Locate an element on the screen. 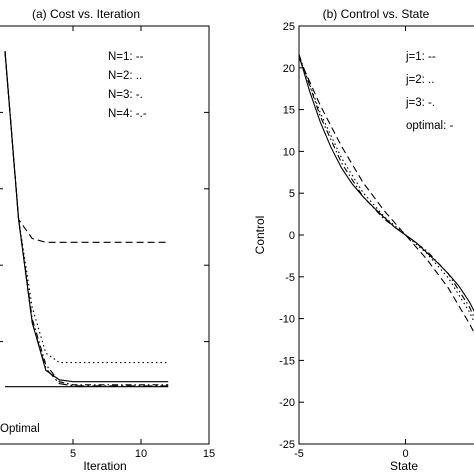 This screenshot has height=474, width=474. chart-b-y-ticks: -25 -20 -15 -10 -5 0 5 10 15 20 25 is located at coordinates (291, 236).